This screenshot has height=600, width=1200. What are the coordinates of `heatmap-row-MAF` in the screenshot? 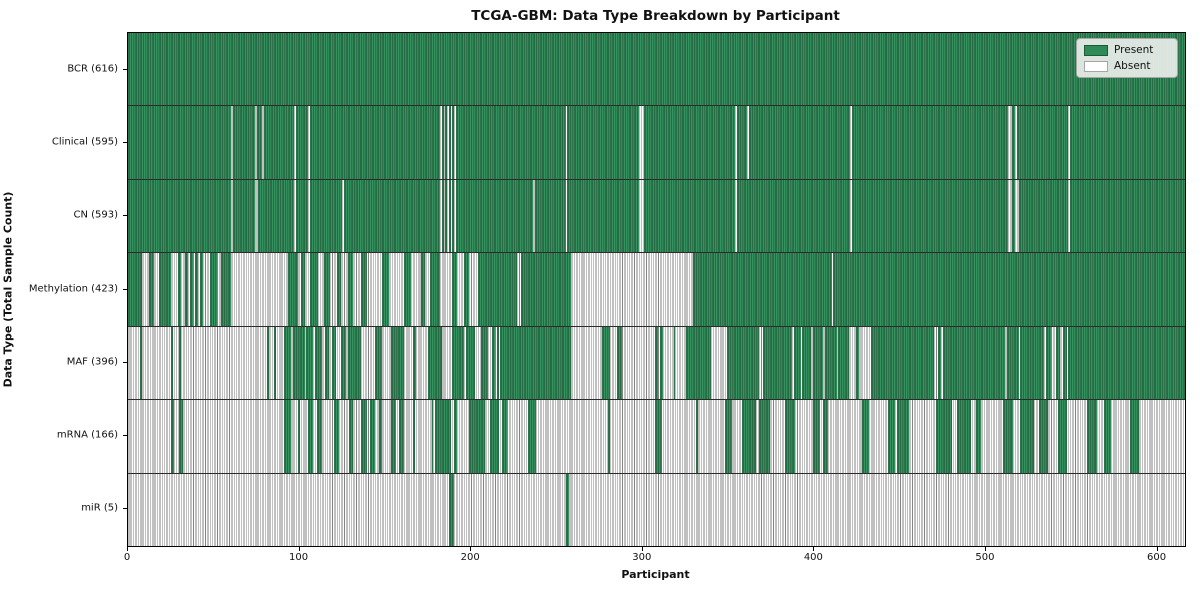 It's located at (656, 363).